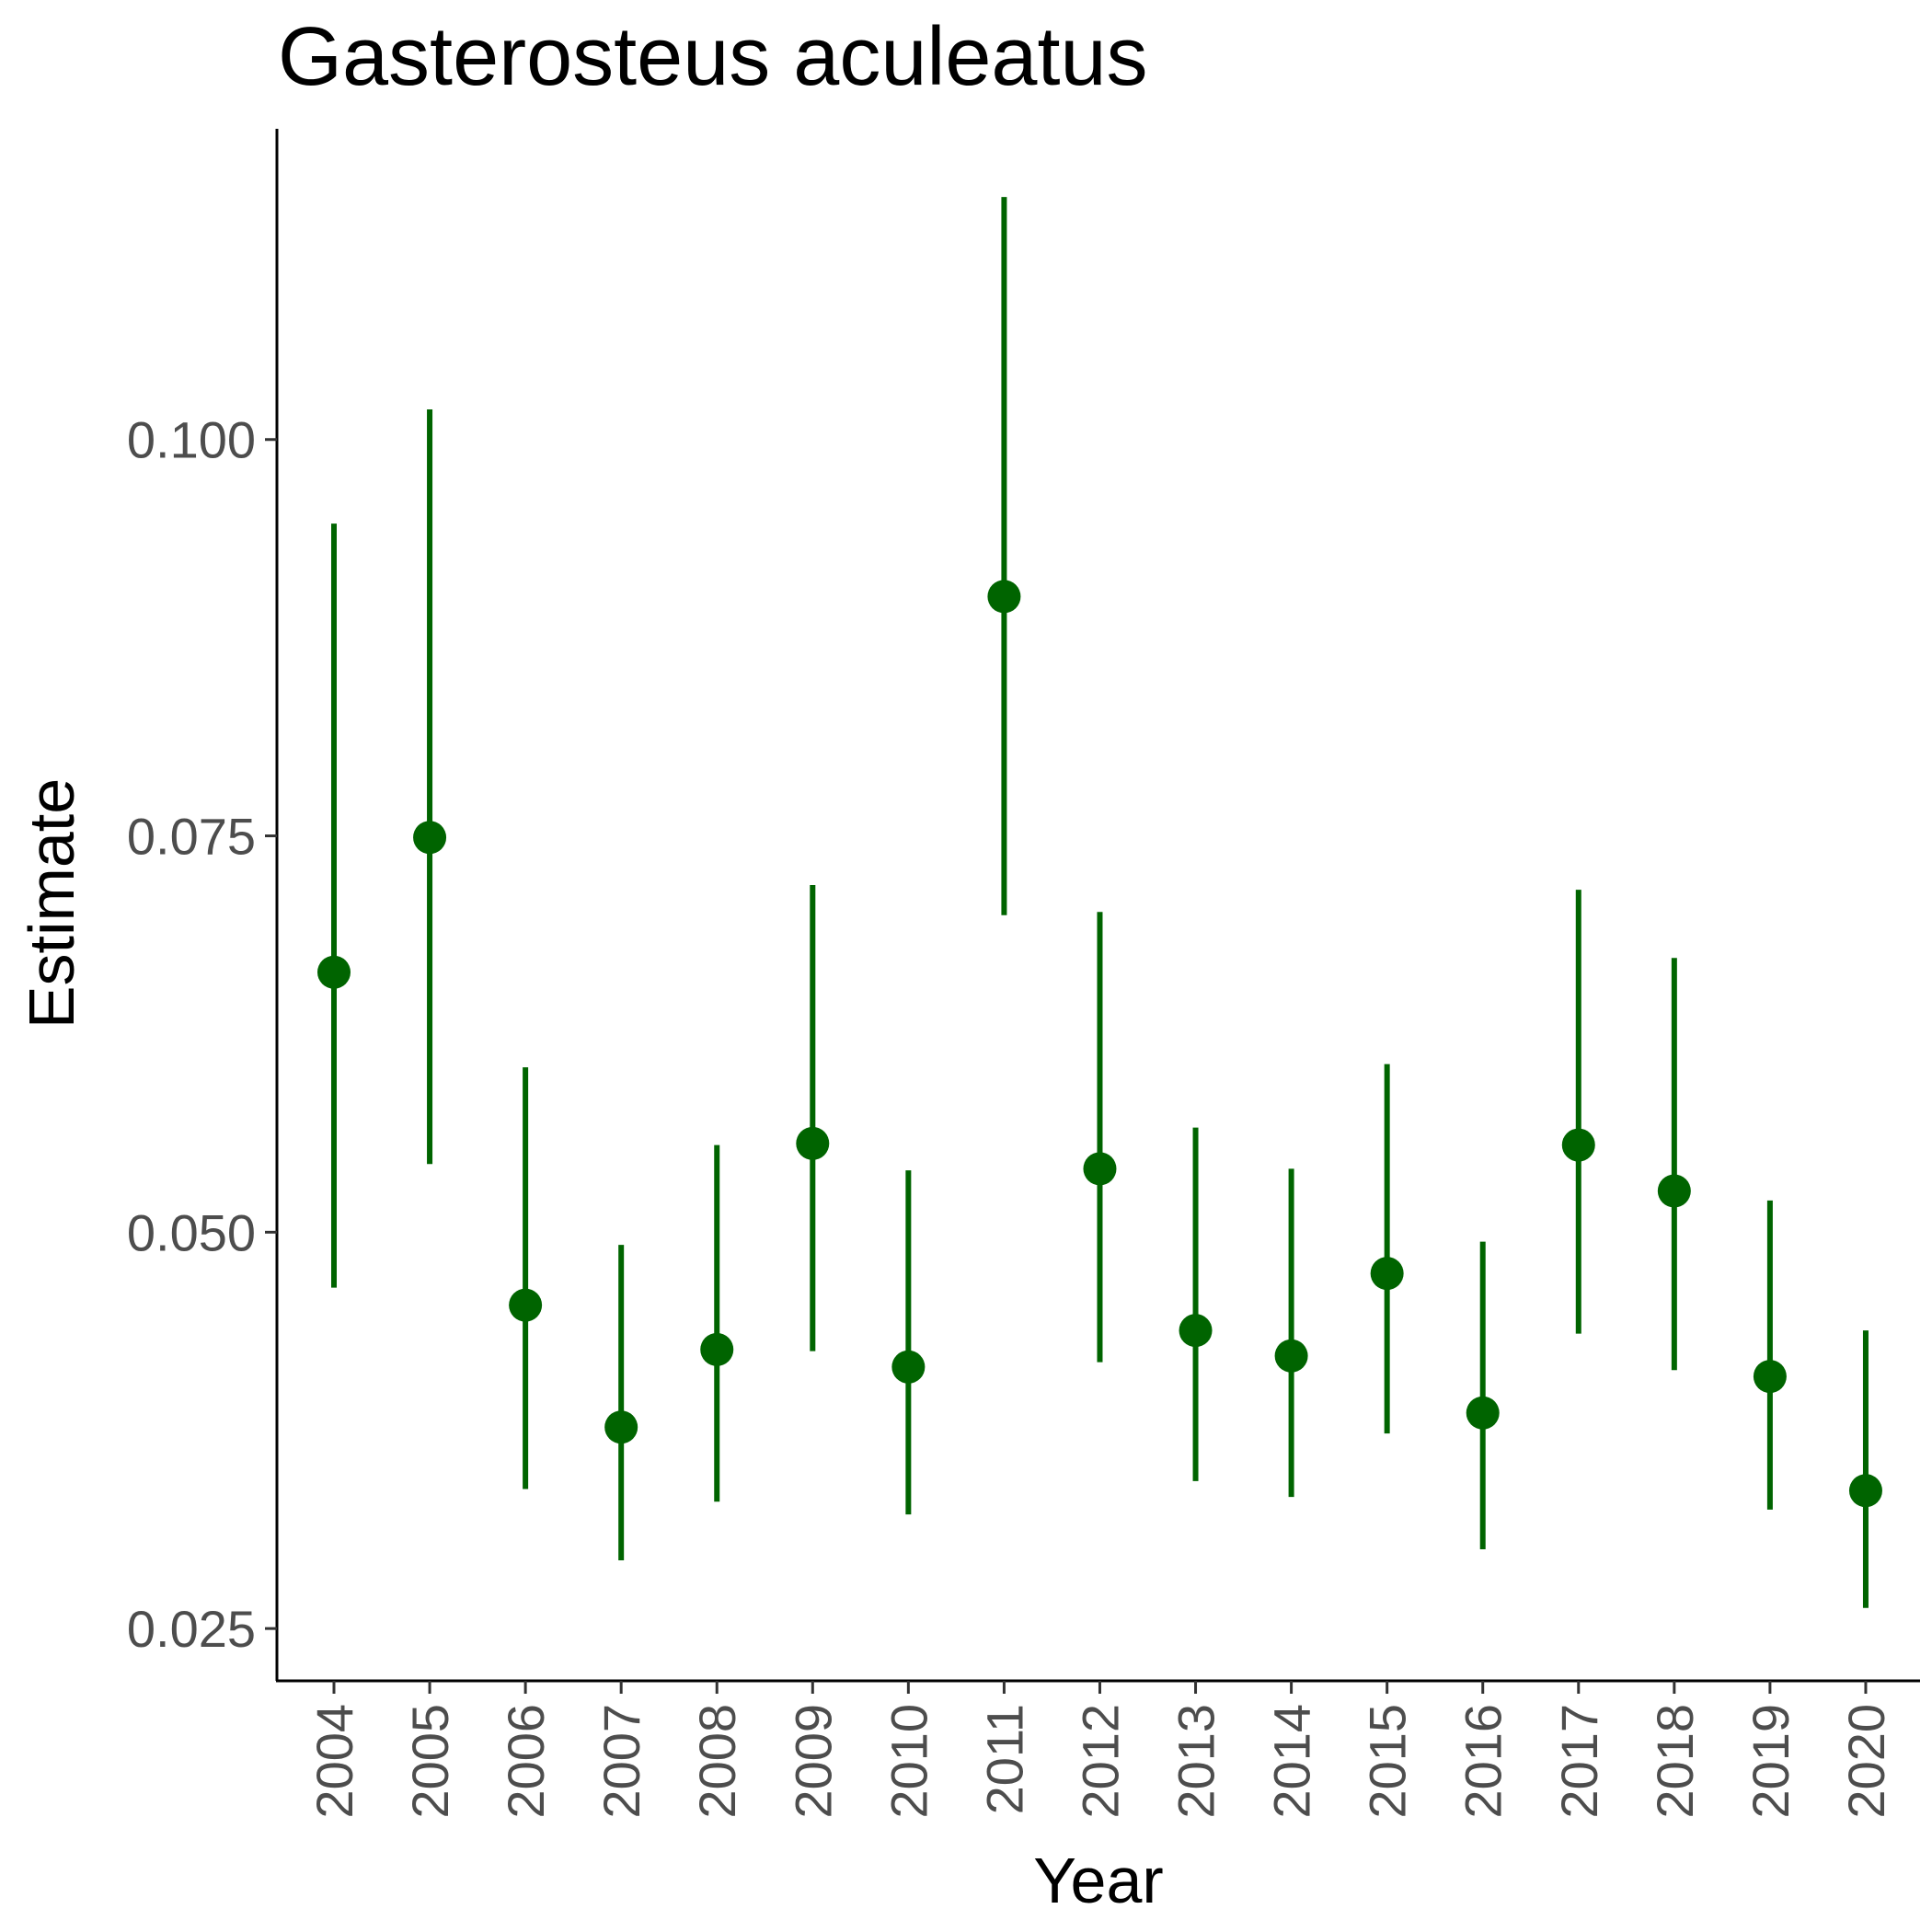 The height and width of the screenshot is (1932, 1932). Describe the element at coordinates (713, 57) in the screenshot. I see `chart-title: Gasterosteus aculeatus` at that location.